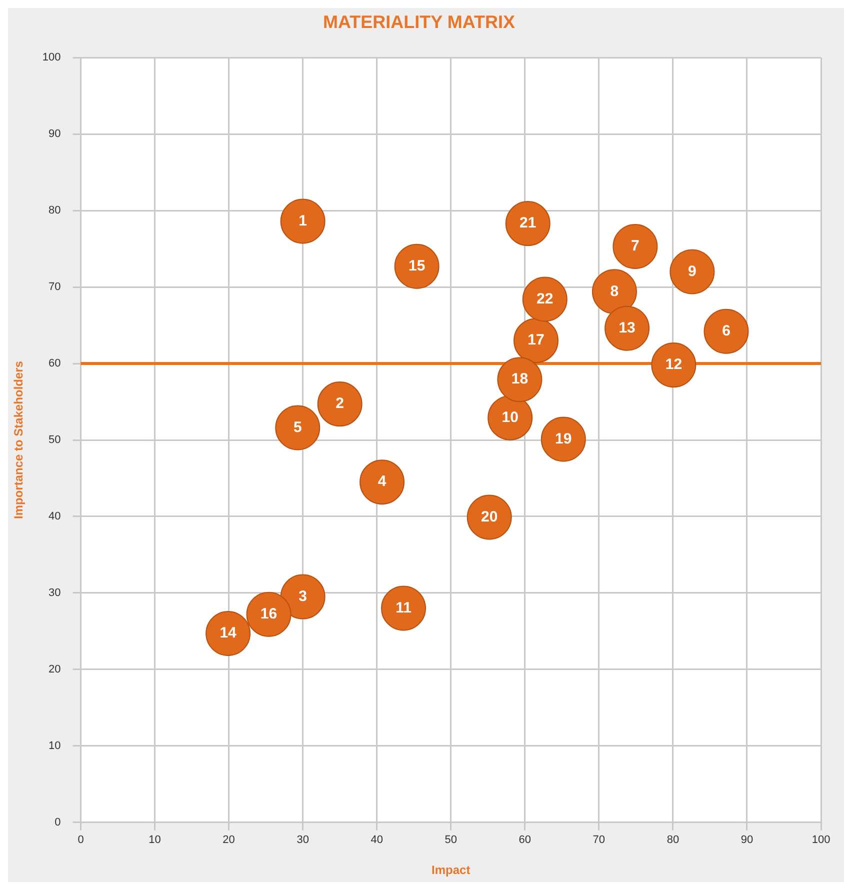 This screenshot has width=852, height=890. What do you see at coordinates (510, 417) in the screenshot?
I see `annotation: 10` at bounding box center [510, 417].